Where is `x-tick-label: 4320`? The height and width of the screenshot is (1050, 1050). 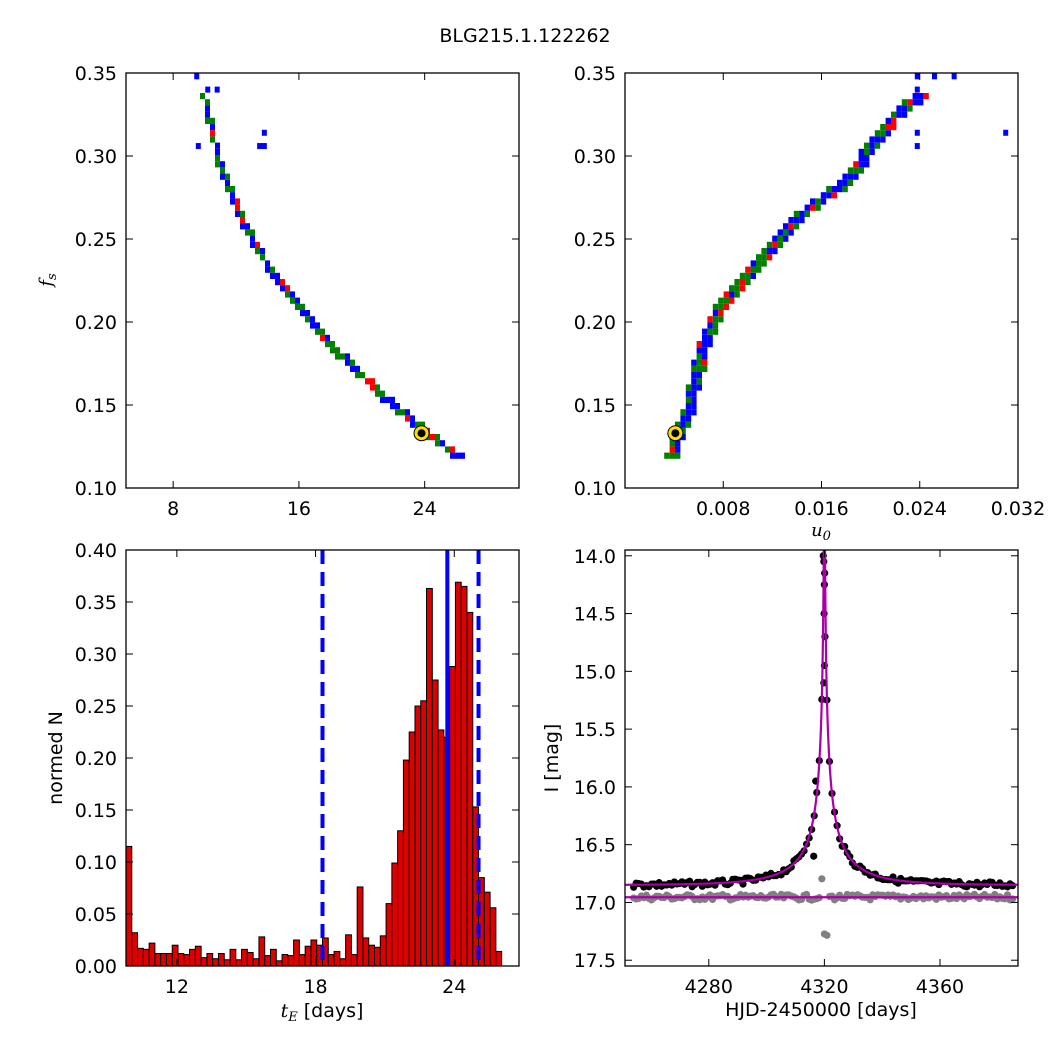
x-tick-label: 4320 is located at coordinates (824, 987).